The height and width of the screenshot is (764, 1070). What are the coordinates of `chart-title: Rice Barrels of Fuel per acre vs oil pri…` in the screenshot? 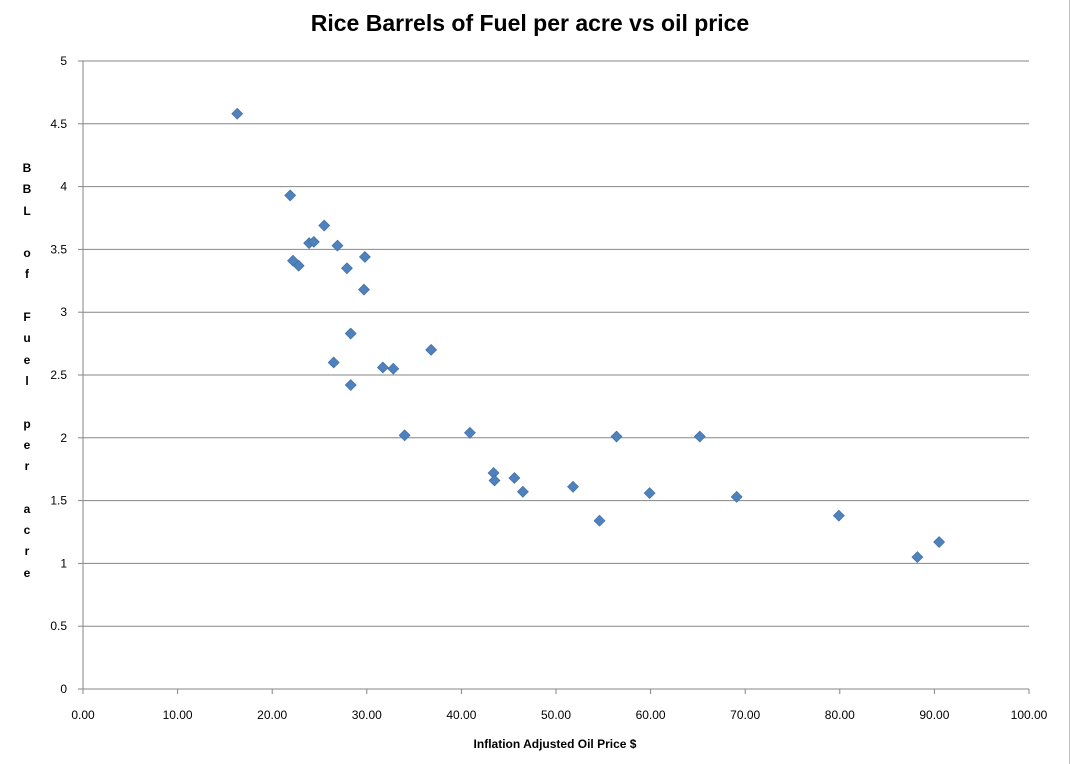 It's located at (530, 23).